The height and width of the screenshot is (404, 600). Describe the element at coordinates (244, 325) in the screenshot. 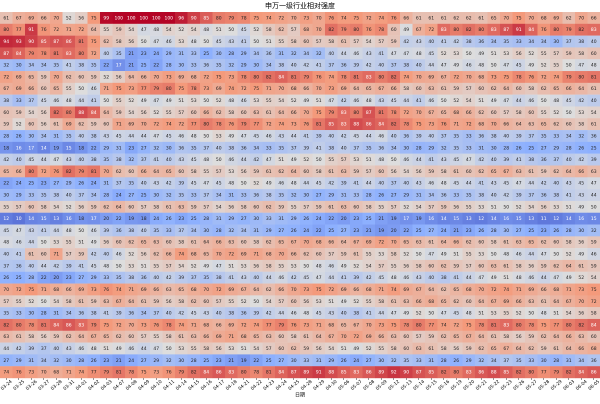

I see `cell-label: 72` at that location.